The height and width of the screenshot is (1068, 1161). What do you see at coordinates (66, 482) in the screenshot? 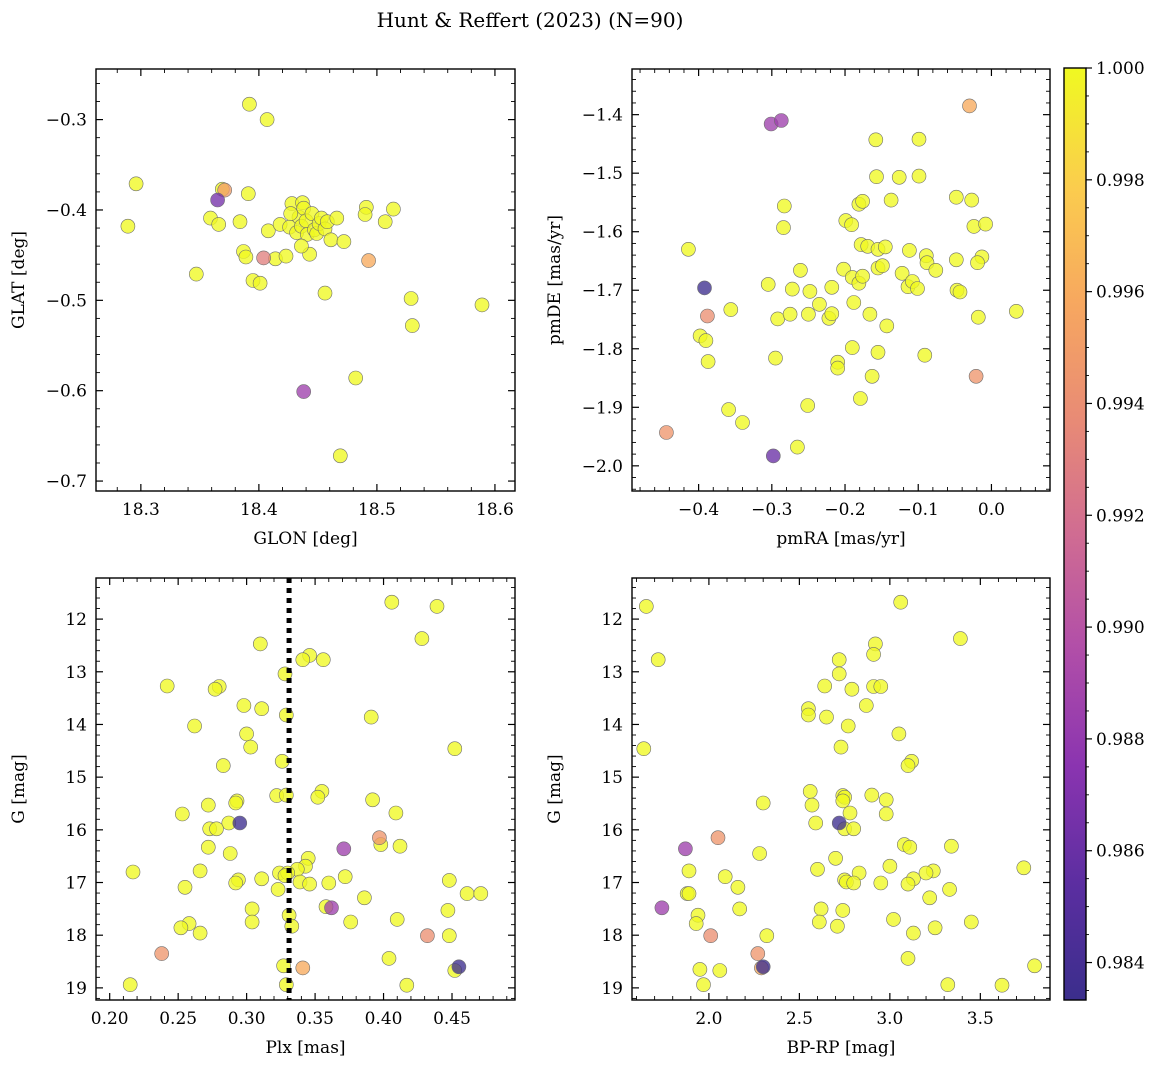
I see `y-tick-label: −0.7` at bounding box center [66, 482].